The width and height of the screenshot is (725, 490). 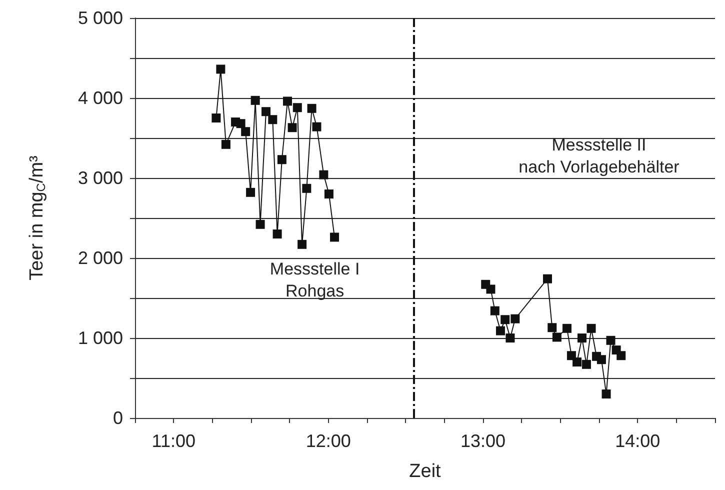 What do you see at coordinates (637, 441) in the screenshot?
I see `x-tick-label: 14:00` at bounding box center [637, 441].